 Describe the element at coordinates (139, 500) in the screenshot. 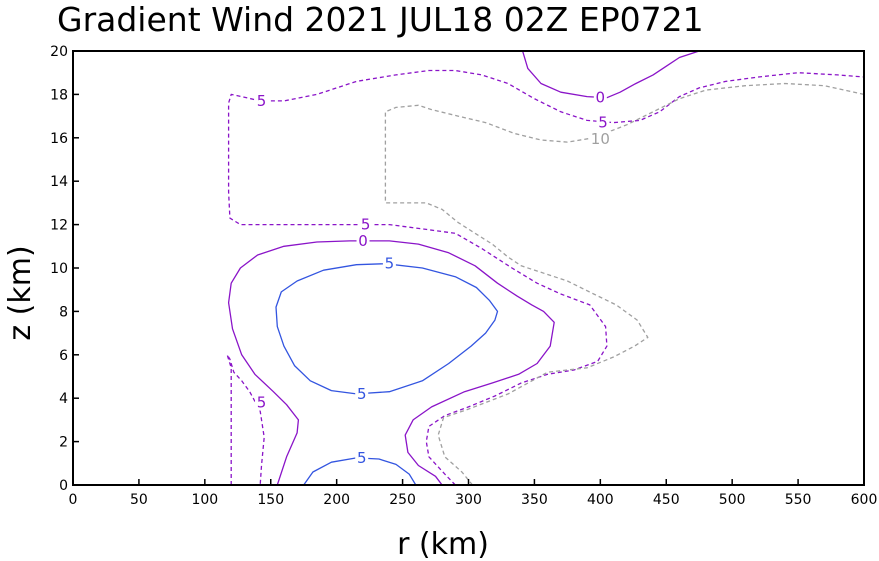

I see `x-tick-label: 50` at that location.